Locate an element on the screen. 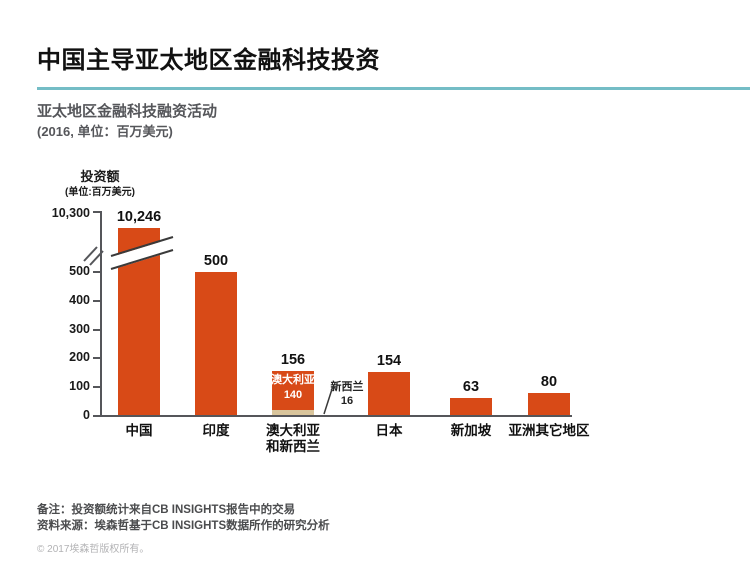  copyright: © 2017埃森哲版权所有。 is located at coordinates (93, 549).